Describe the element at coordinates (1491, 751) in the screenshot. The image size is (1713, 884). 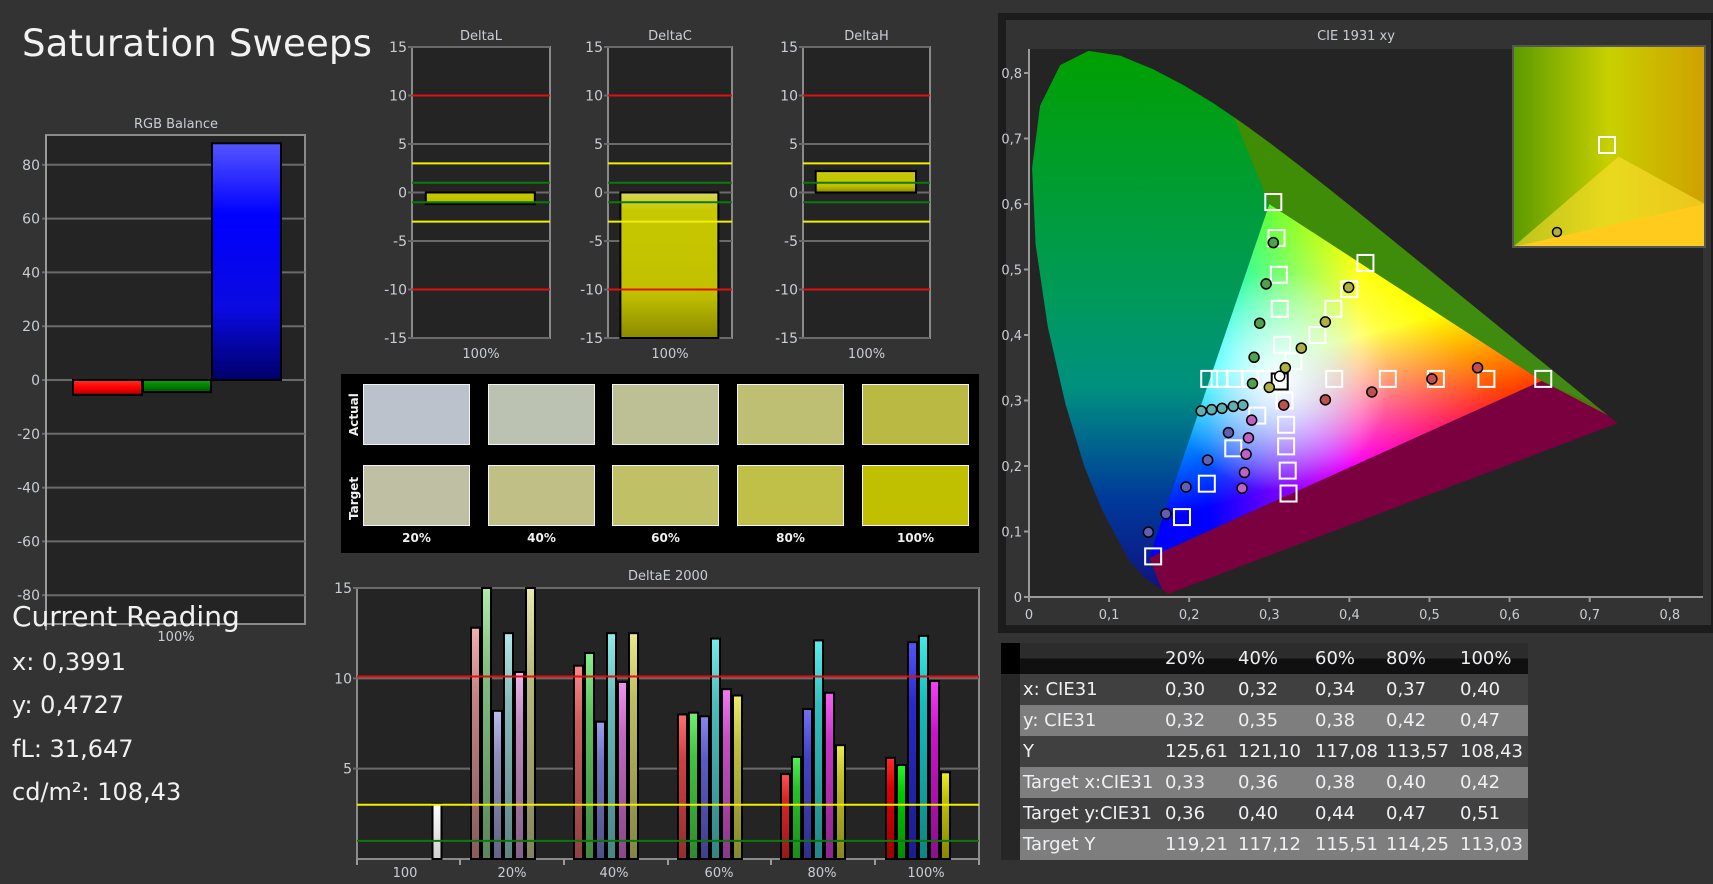
I see `table-cell: 108,43` at that location.